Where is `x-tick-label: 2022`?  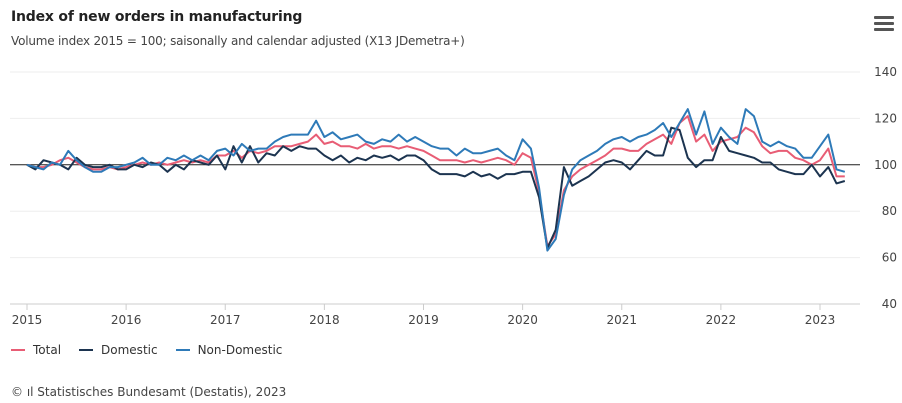
x-tick-label: 2022 is located at coordinates (721, 320).